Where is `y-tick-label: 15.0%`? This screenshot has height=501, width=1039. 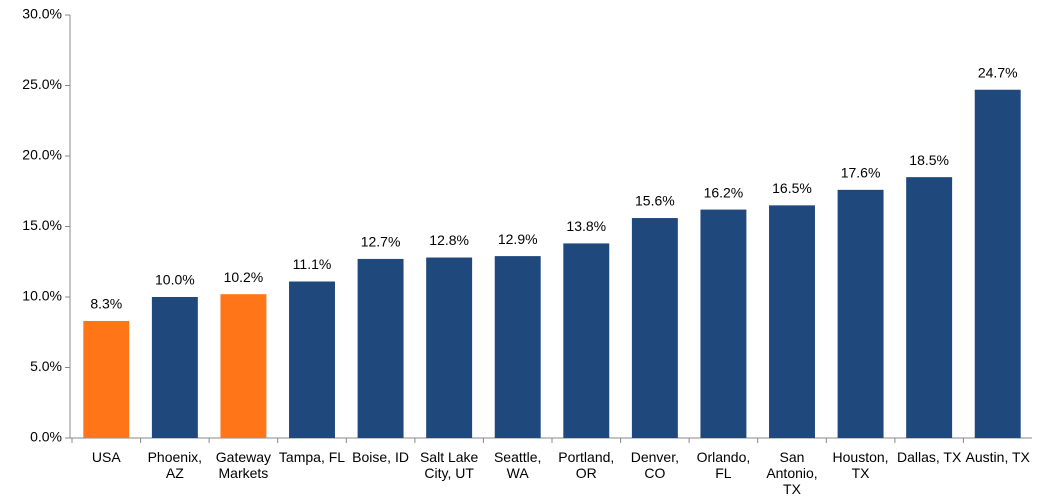 y-tick-label: 15.0% is located at coordinates (42, 225).